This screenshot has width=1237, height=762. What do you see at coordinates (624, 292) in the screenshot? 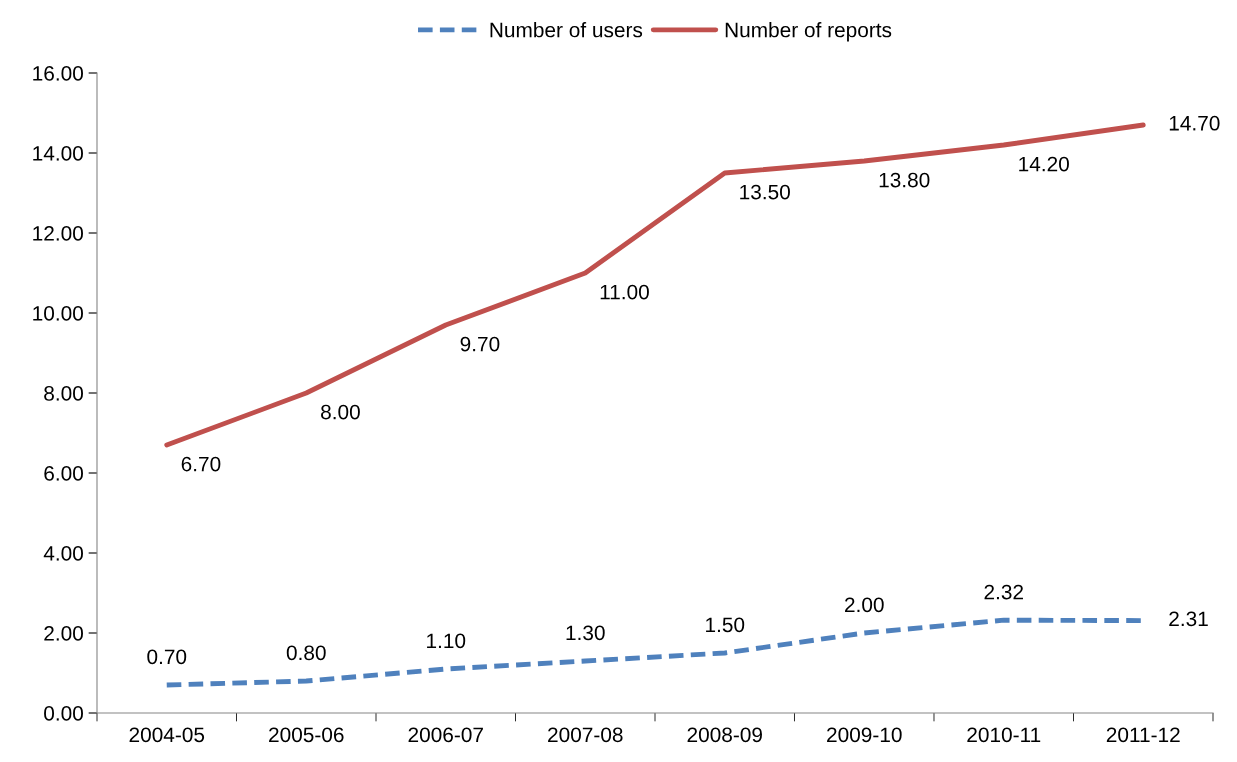
I see `data-label: 11.00` at bounding box center [624, 292].